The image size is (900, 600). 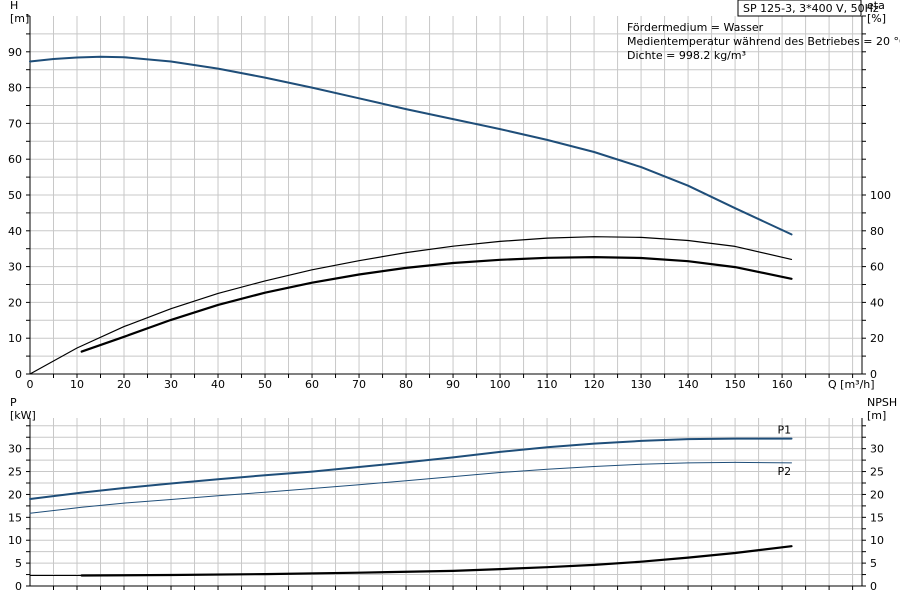 I want to click on left-tick-label: 50, so click(x=15, y=195).